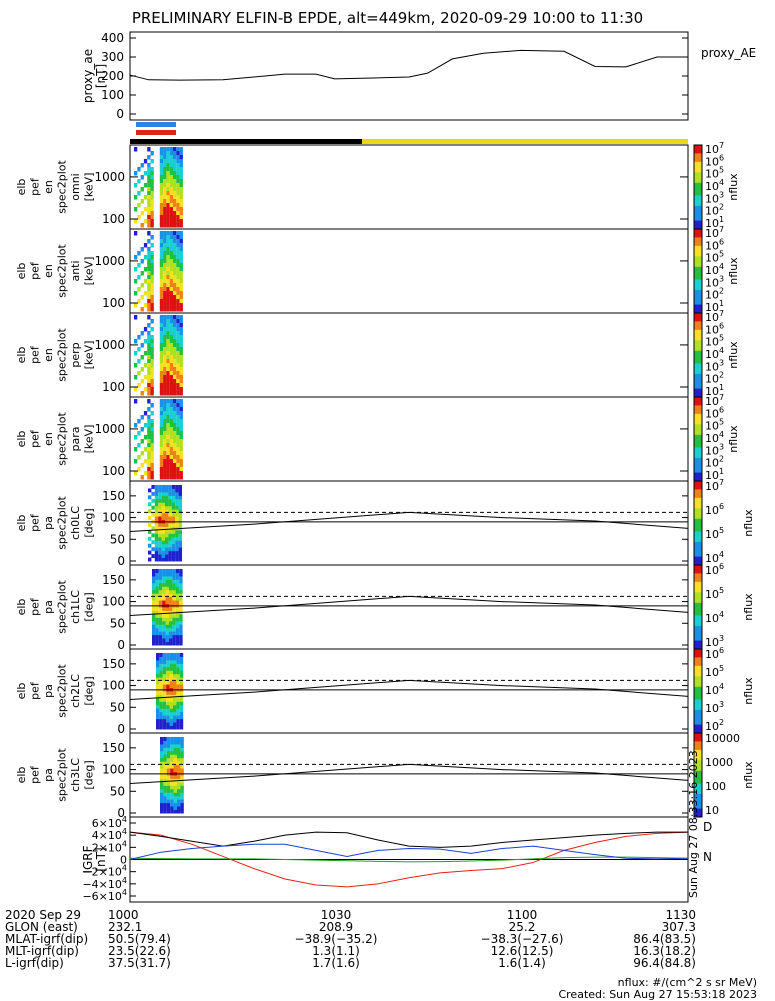  What do you see at coordinates (714, 365) in the screenshot?
I see `colorbar-tick-label: 10³` at bounding box center [714, 365].